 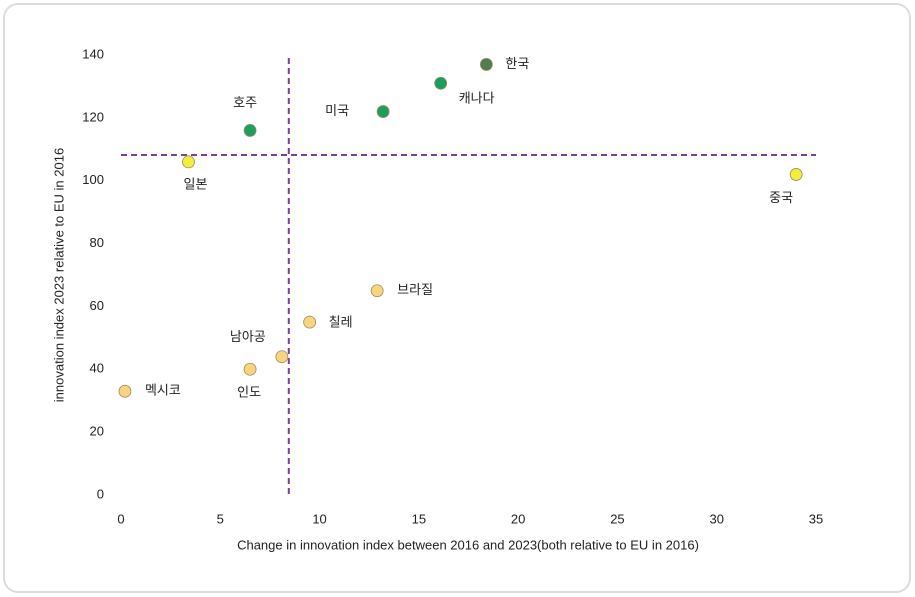 I want to click on y-tick-label: 140, so click(x=93, y=53).